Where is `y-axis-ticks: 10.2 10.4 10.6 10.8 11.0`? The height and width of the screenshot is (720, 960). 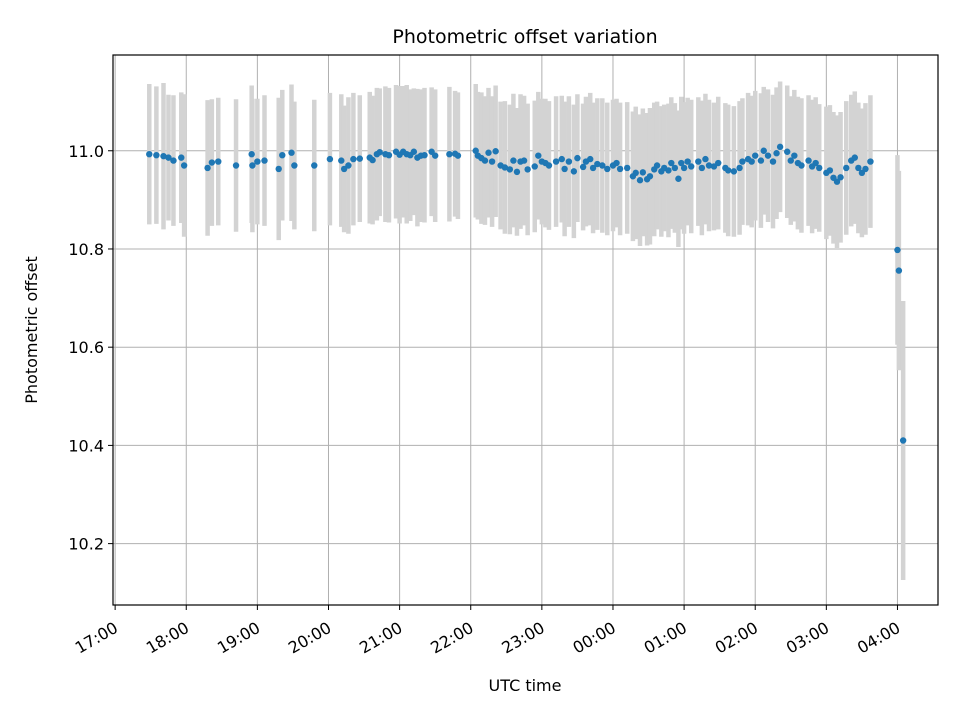
y-axis-ticks: 10.2 10.4 10.6 10.8 11.0 is located at coordinates (90, 348).